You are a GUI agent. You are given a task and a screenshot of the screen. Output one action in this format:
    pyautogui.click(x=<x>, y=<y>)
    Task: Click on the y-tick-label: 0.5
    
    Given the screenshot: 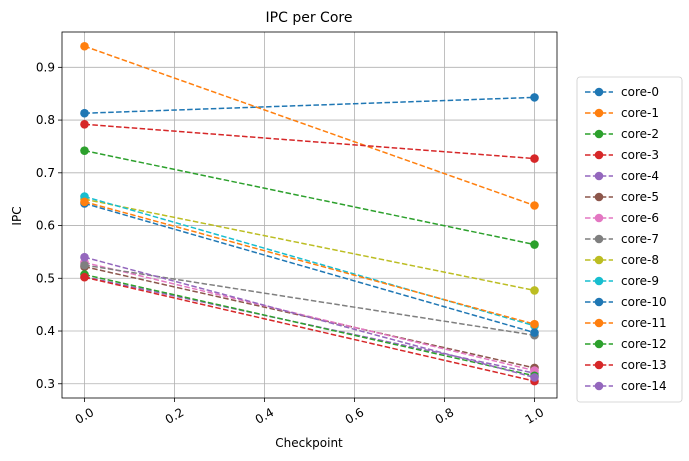 What is the action you would take?
    pyautogui.click(x=45, y=278)
    